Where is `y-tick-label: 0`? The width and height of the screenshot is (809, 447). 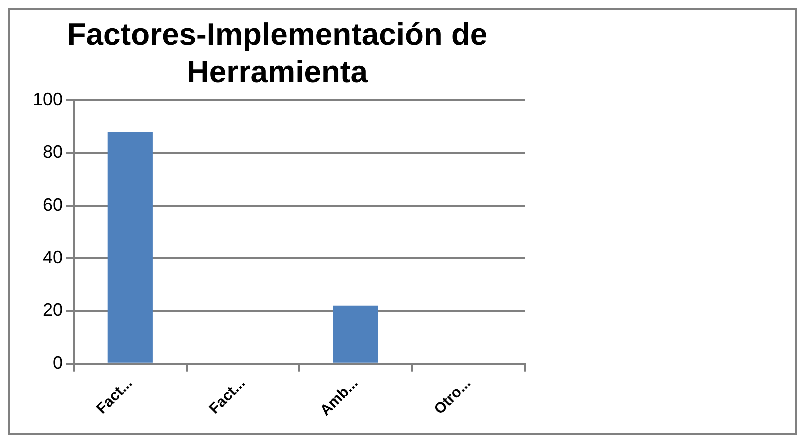
y-tick-label: 0 is located at coordinates (58, 362).